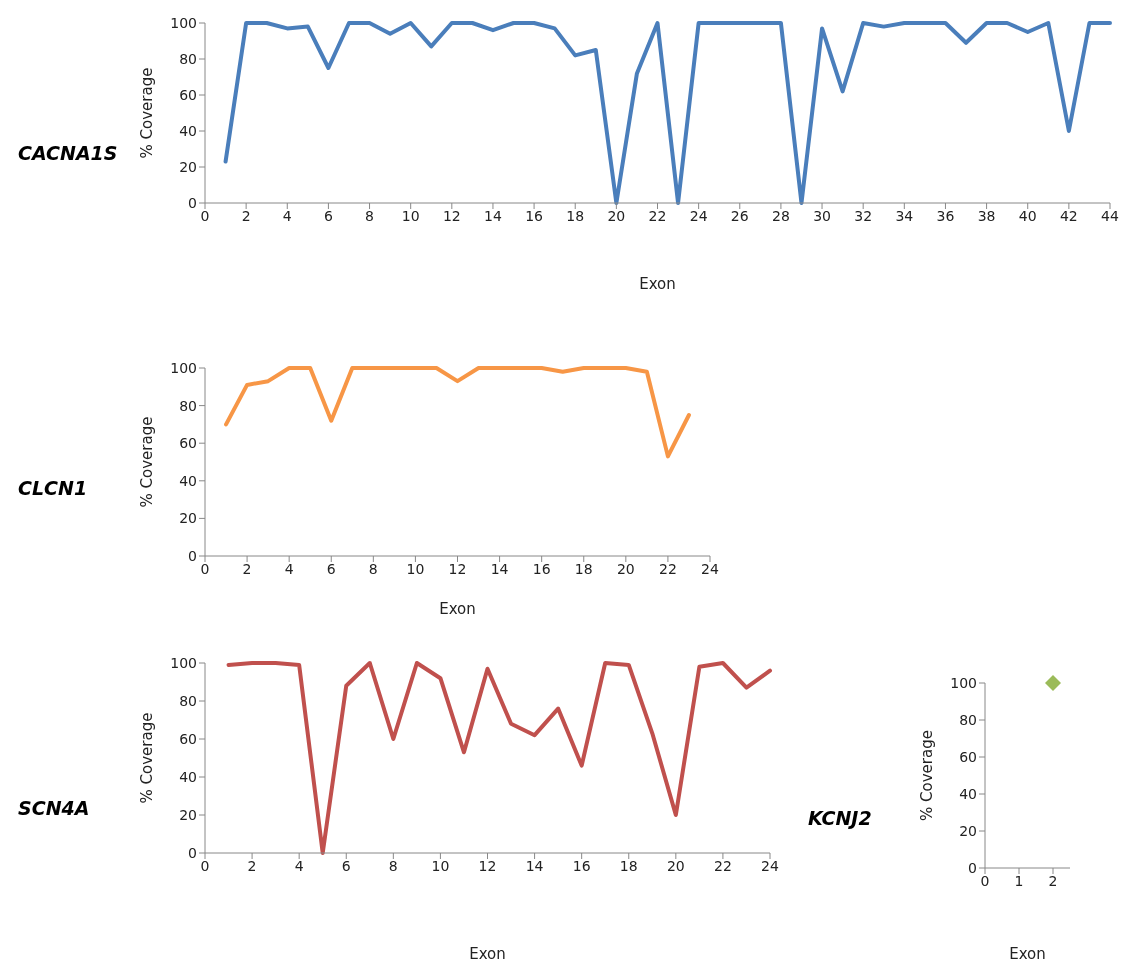 The image size is (1126, 960). What do you see at coordinates (904, 215) in the screenshot?
I see `x-tick-label: 34` at bounding box center [904, 215].